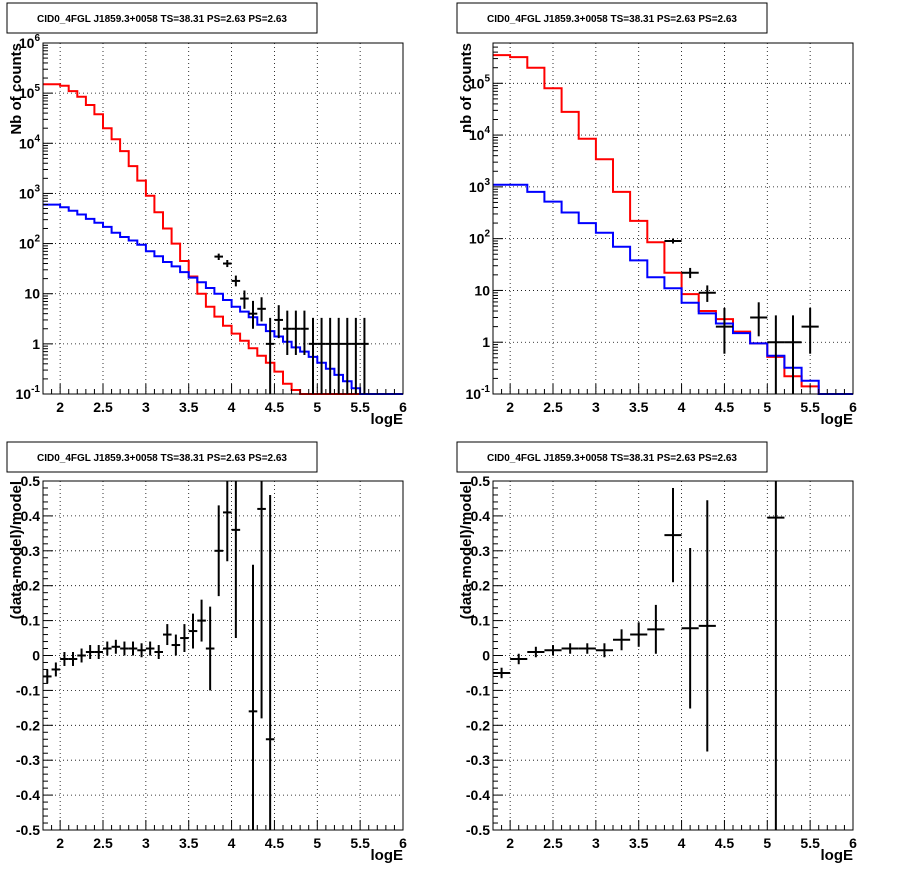  I want to click on y-tick-label: 10², so click(480, 238).